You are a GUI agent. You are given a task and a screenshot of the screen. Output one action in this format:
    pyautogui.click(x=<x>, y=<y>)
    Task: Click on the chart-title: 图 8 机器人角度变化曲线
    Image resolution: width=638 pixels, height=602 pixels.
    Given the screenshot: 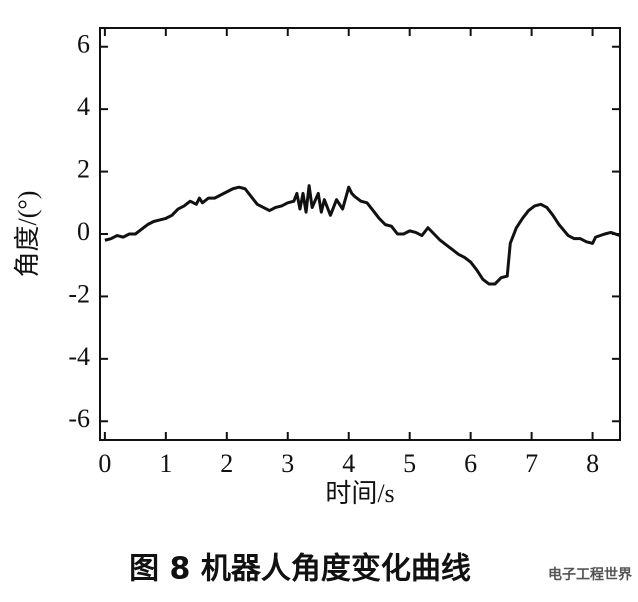 What is the action you would take?
    pyautogui.click(x=300, y=569)
    